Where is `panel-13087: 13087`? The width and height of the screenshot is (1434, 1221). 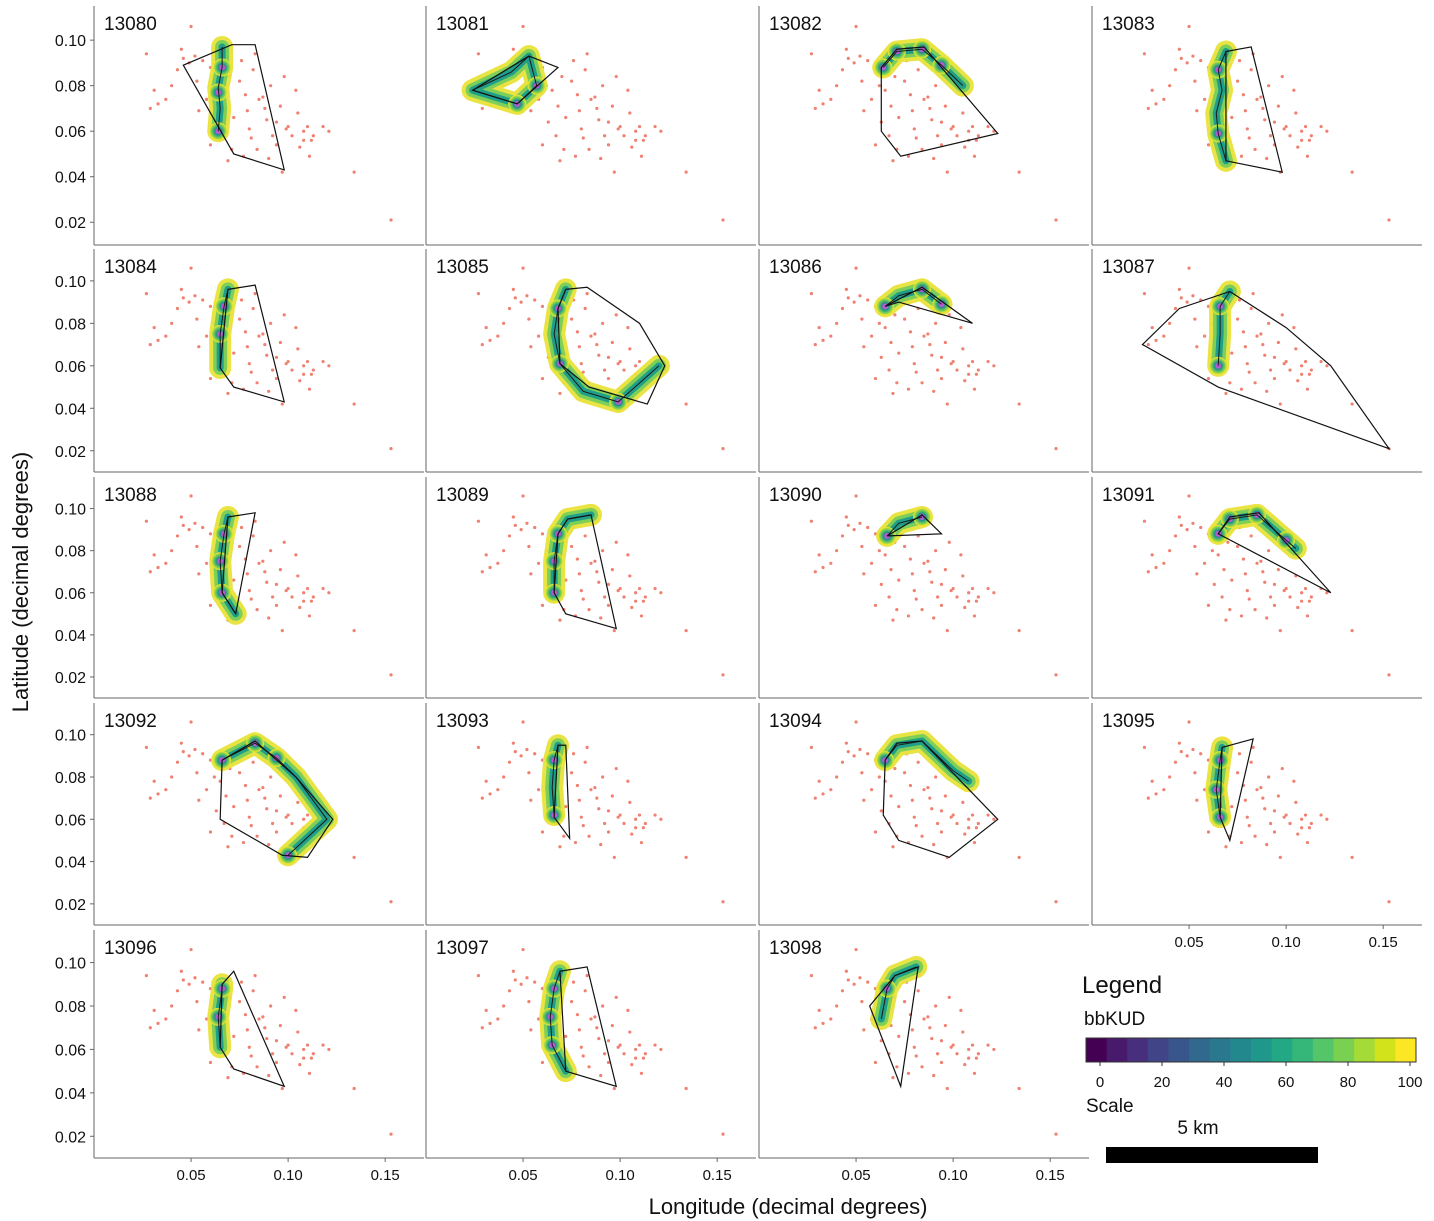
panel-13087: 13087 is located at coordinates (1256, 361).